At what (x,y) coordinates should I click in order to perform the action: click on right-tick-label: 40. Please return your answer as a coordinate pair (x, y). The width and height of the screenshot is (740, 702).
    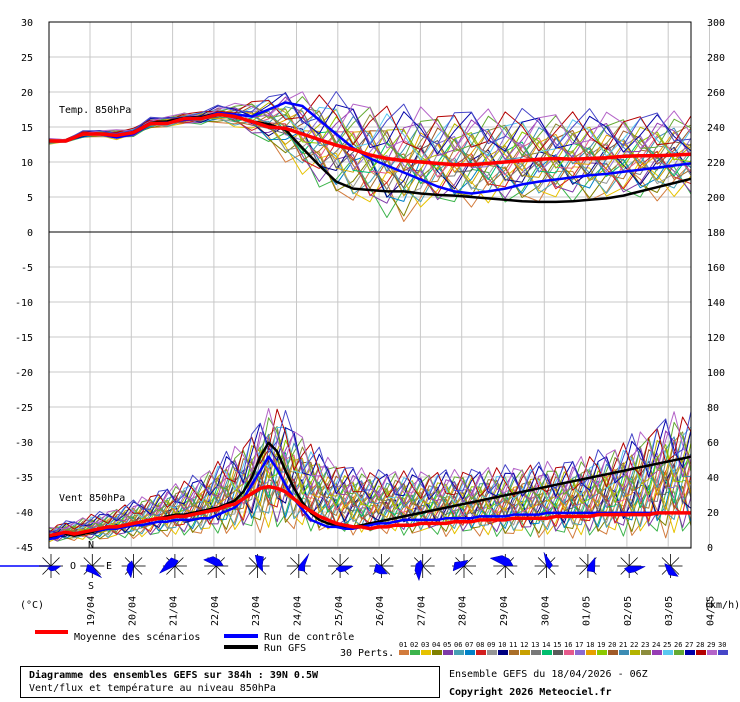
    Looking at the image, I should click on (713, 478).